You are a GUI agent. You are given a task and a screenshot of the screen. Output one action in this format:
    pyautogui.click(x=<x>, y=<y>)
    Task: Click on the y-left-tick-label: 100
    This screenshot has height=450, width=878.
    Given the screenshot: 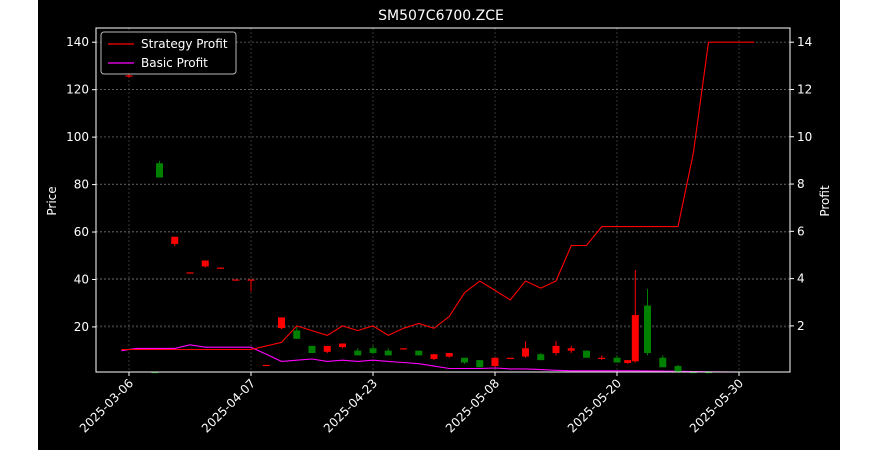 What is the action you would take?
    pyautogui.click(x=77, y=137)
    